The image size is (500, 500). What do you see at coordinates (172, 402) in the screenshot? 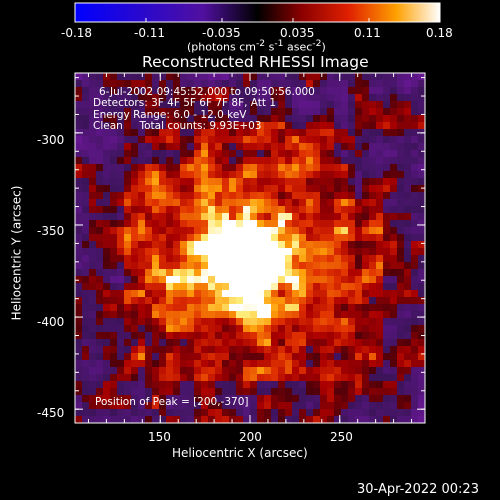
I see `peak-position-label: Position of Peak = [200,-370]` at bounding box center [172, 402].